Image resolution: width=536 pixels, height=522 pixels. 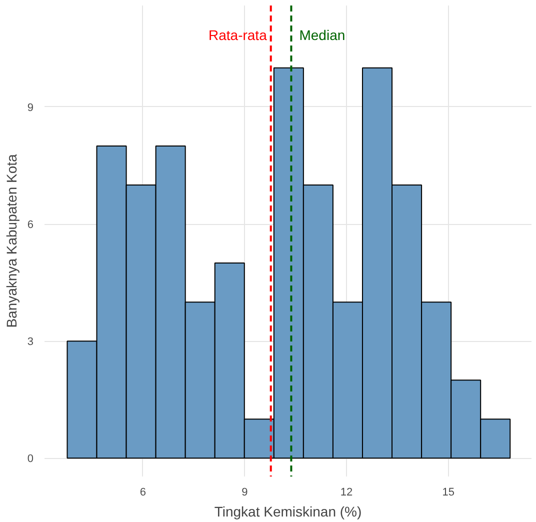 I want to click on y-tick-label: 0, so click(x=30, y=459).